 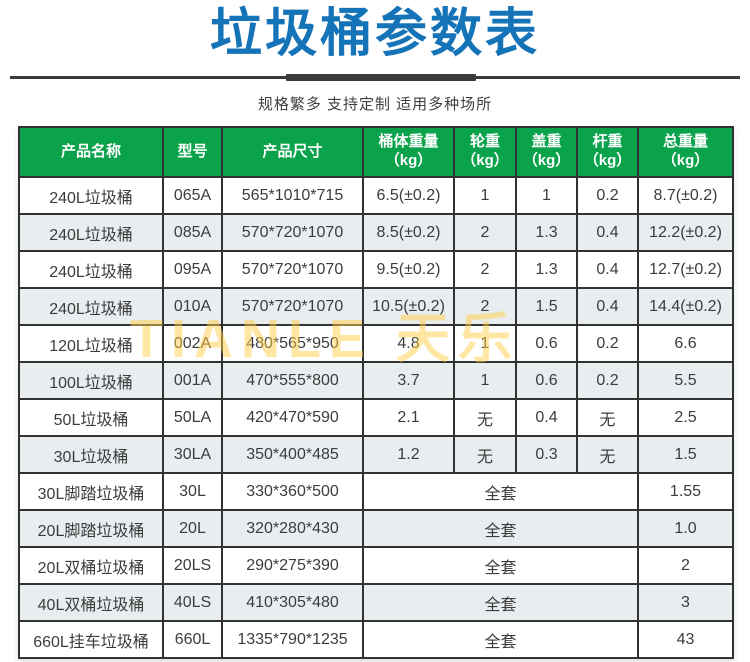 I want to click on table-cell: 30LA, so click(x=192, y=454).